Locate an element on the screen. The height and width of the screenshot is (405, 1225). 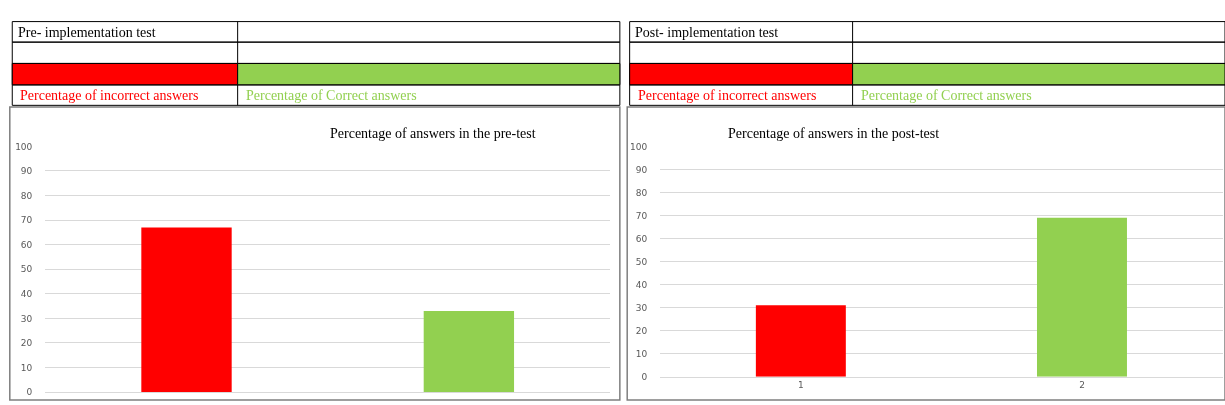
x-tick-label: 2 is located at coordinates (1082, 385).